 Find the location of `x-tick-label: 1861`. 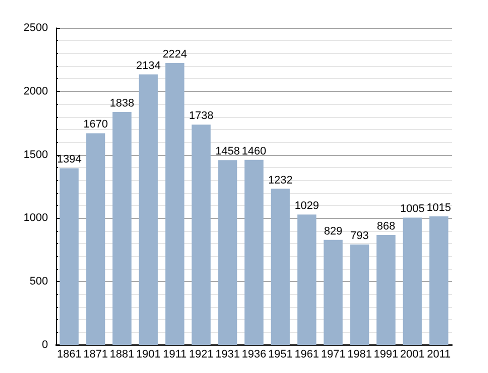

x-tick-label: 1861 is located at coordinates (69, 354).